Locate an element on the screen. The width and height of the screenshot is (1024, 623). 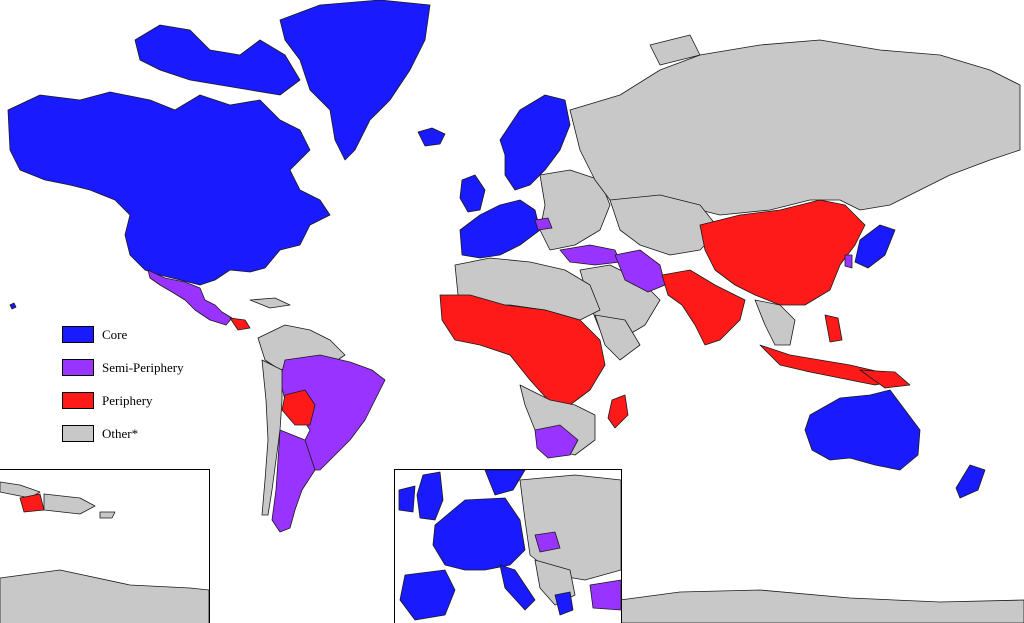
west-central-africa is located at coordinates (522, 350).